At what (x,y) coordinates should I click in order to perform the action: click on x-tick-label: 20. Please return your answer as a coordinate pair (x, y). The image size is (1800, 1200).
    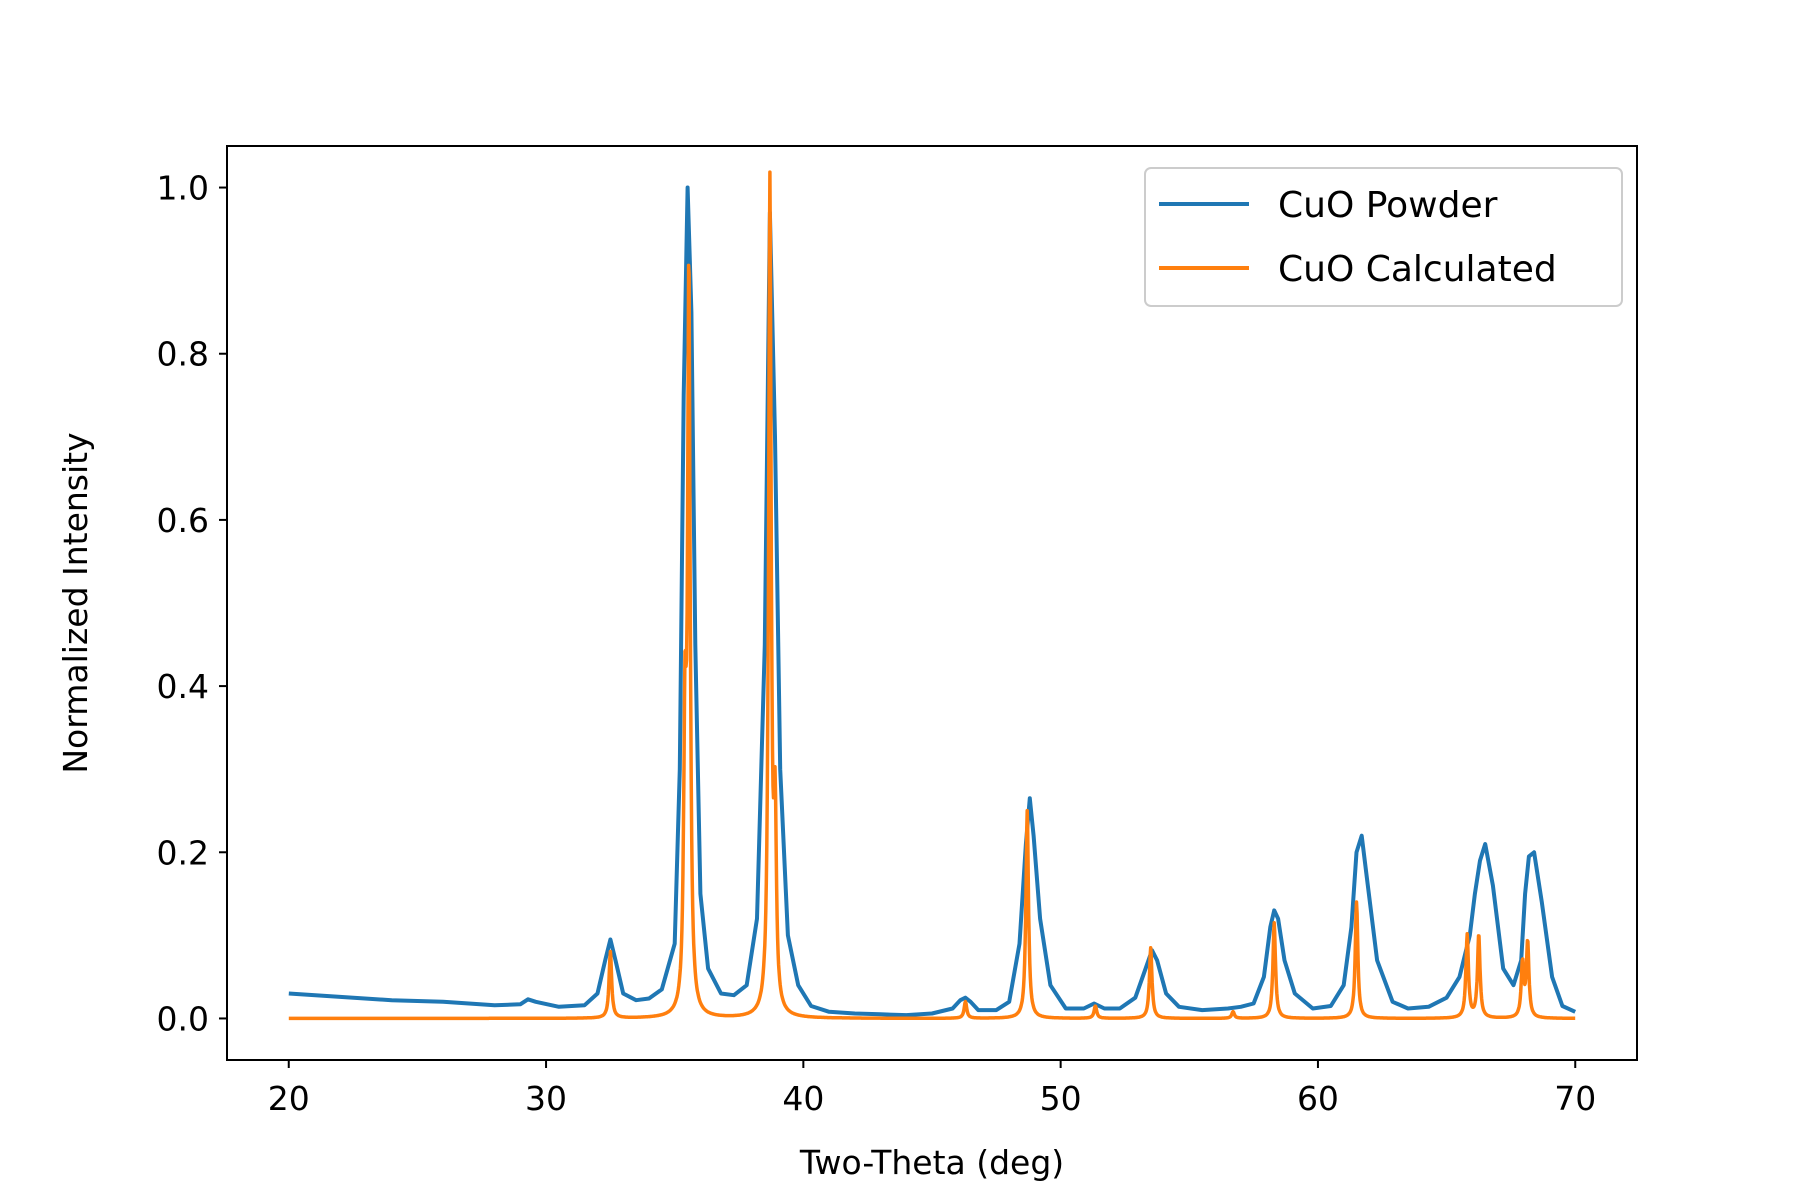
    Looking at the image, I should click on (289, 1098).